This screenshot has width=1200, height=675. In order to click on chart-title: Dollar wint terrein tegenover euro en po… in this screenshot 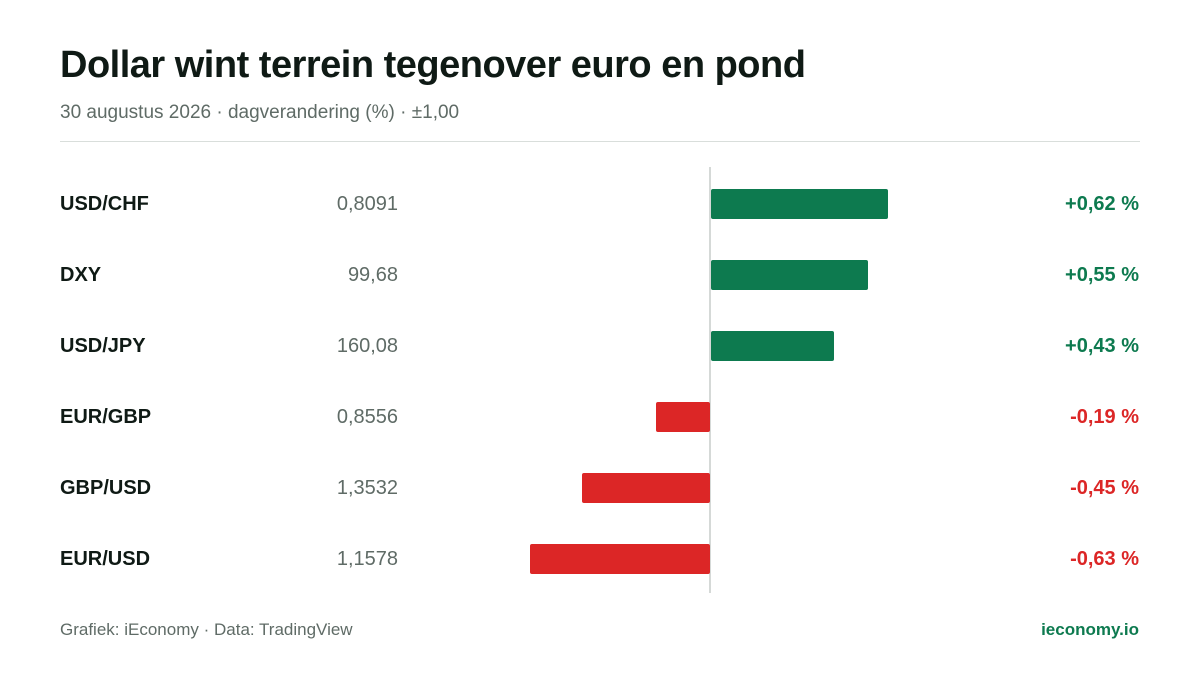, I will do `click(433, 65)`.